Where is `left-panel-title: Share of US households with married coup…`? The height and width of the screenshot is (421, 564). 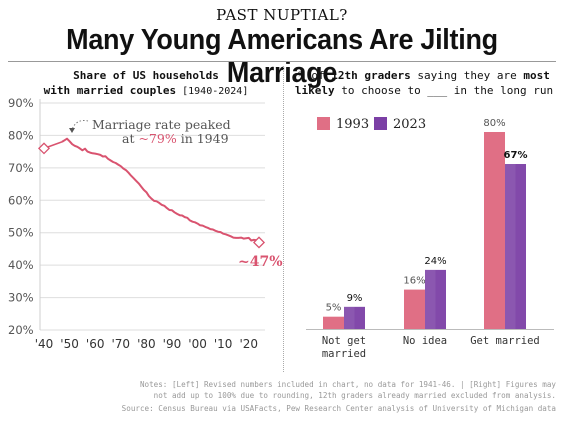 left-panel-title: Share of US households with married coup… is located at coordinates (146, 83).